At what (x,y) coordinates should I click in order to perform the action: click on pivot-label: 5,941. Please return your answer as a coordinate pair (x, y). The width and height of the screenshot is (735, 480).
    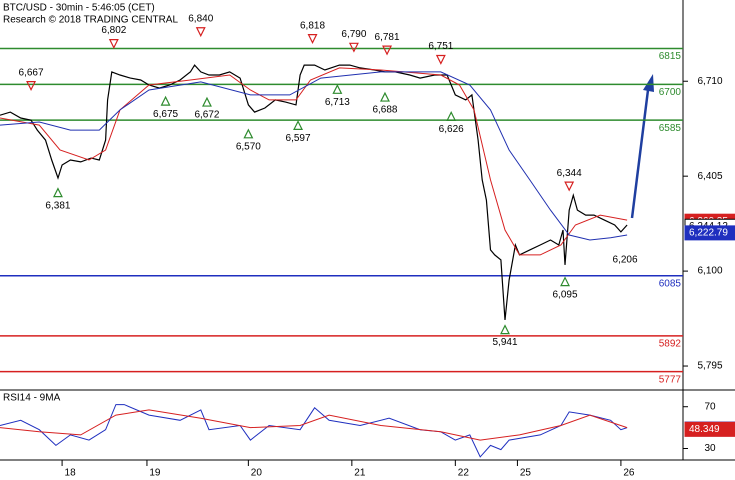
    Looking at the image, I should click on (504, 342).